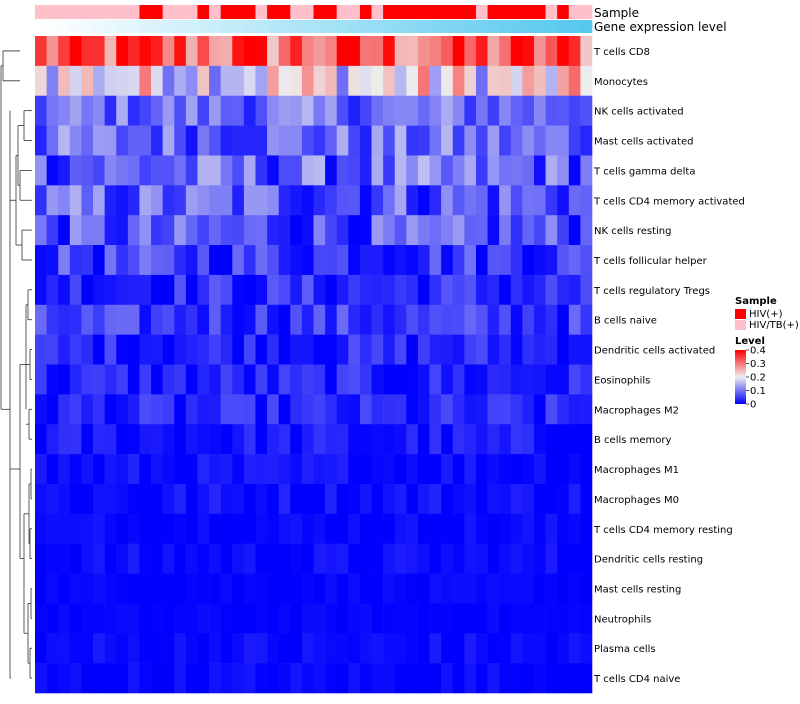 Image resolution: width=800 pixels, height=704 pixels. Describe the element at coordinates (625, 649) in the screenshot. I see `row-label: Plasma cells` at that location.